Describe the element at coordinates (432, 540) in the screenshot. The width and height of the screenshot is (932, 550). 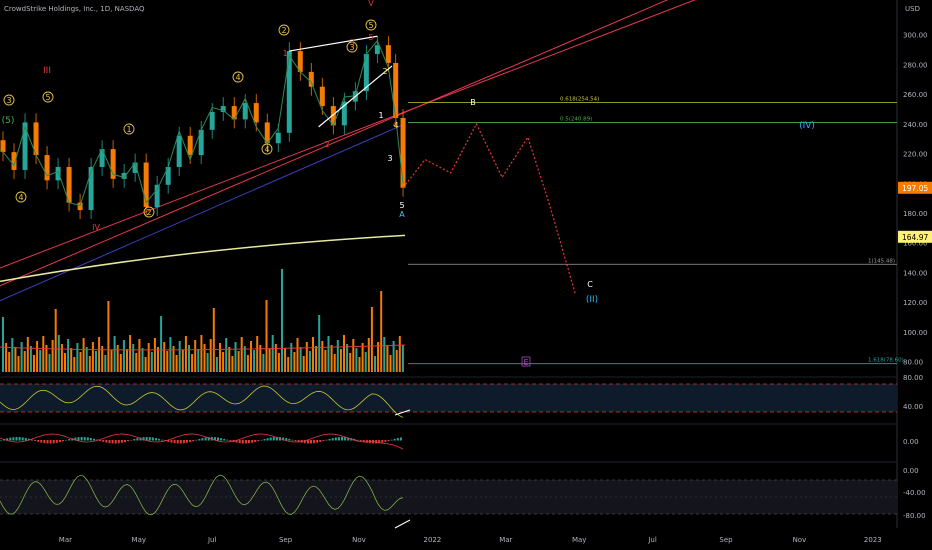
I see `time-tick-label: 2022` at that location.